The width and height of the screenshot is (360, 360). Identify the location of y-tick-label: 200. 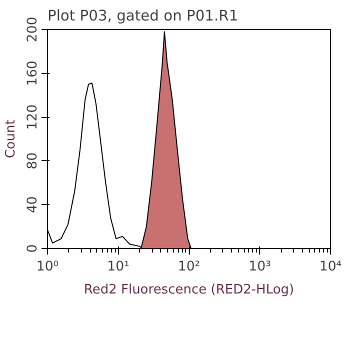
(33, 29).